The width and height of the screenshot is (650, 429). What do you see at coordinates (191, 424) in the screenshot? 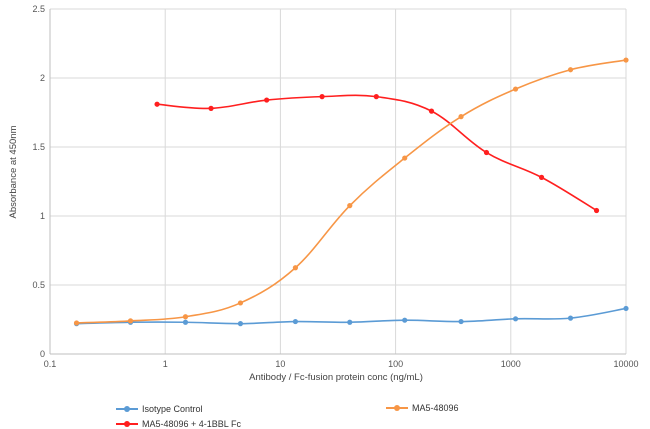
I see `legend-label: MA5-48096 + 4-1BBL Fc` at bounding box center [191, 424].